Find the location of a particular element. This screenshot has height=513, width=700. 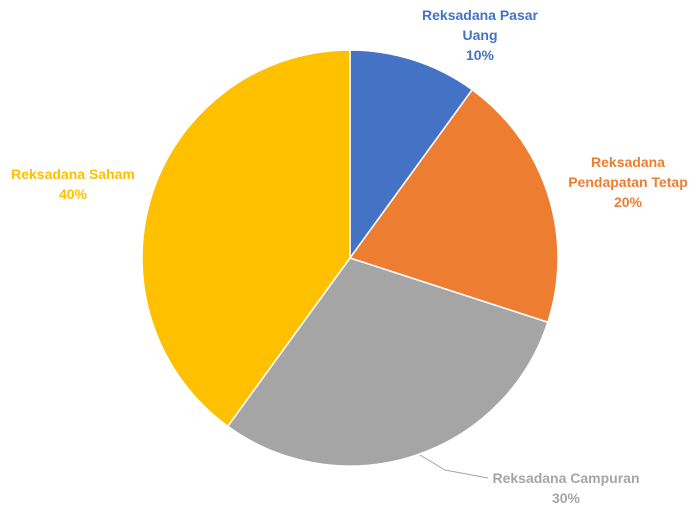

label-name: Reksadana Campuran is located at coordinates (566, 478).